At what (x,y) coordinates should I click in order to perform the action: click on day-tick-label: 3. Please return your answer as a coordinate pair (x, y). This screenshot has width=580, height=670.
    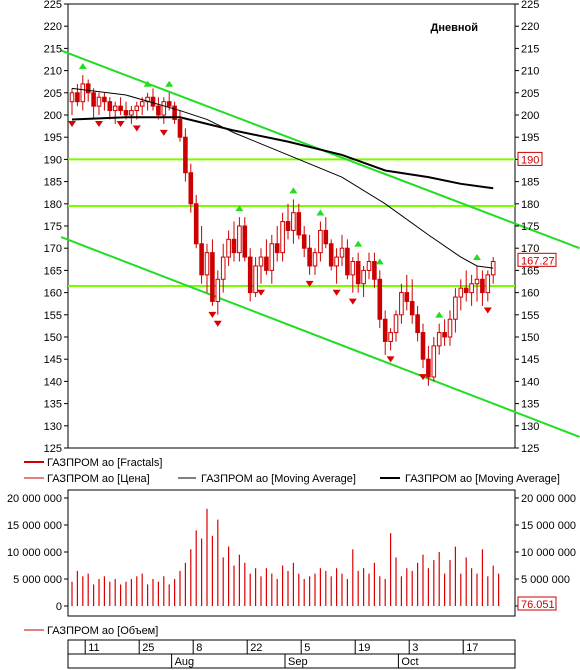
    Looking at the image, I should click on (415, 648).